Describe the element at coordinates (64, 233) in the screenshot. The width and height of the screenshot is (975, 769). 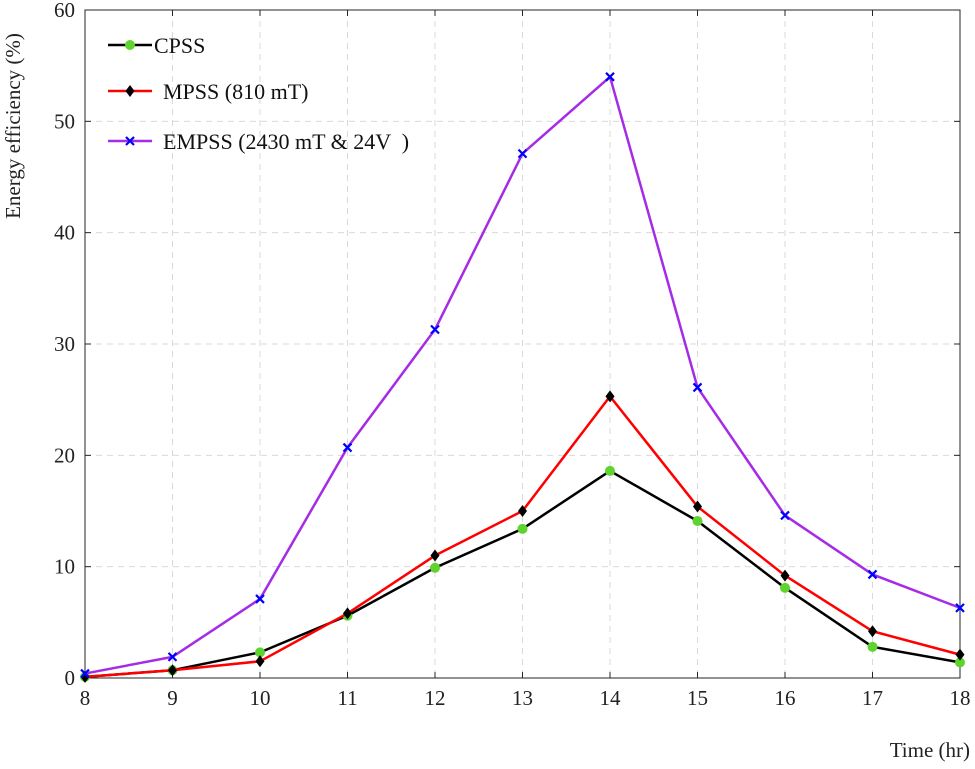
I see `y-tick-label: 40` at that location.